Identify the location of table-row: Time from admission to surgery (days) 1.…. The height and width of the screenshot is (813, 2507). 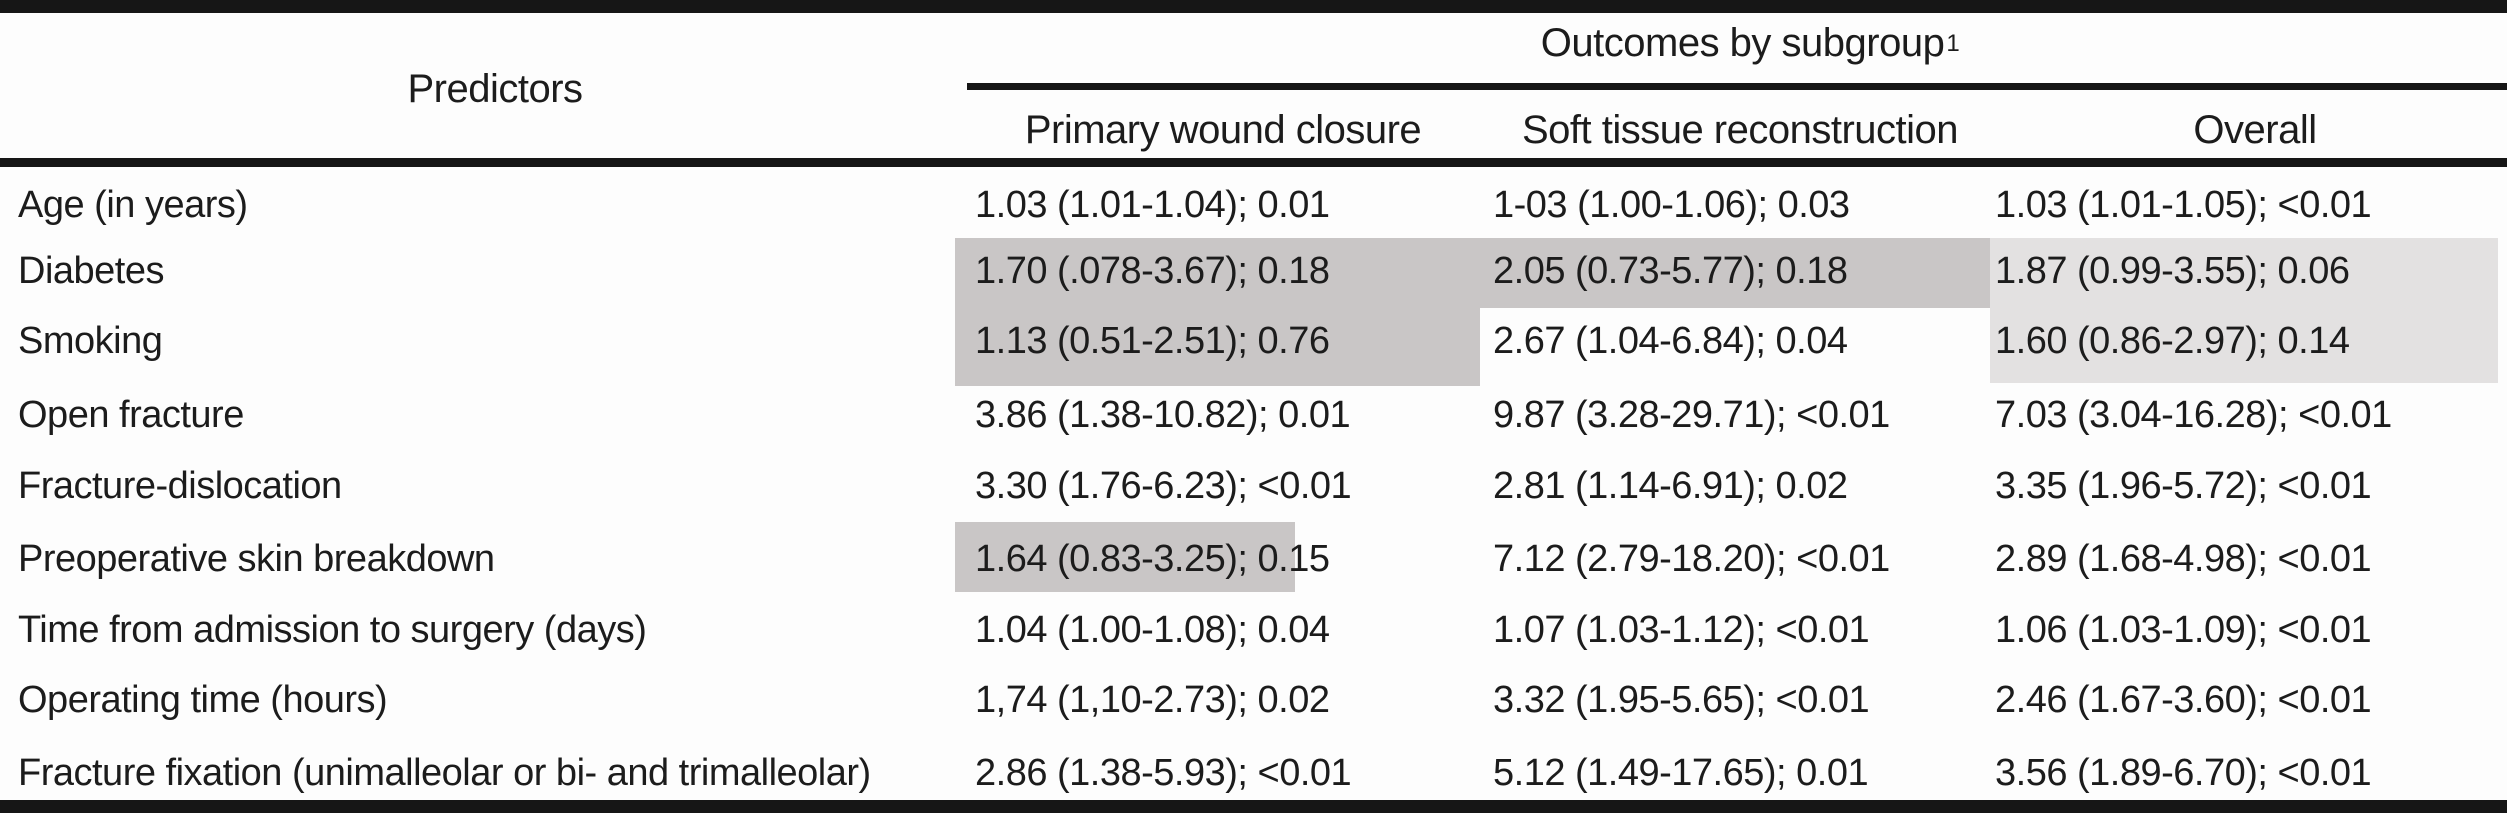
(1253, 630).